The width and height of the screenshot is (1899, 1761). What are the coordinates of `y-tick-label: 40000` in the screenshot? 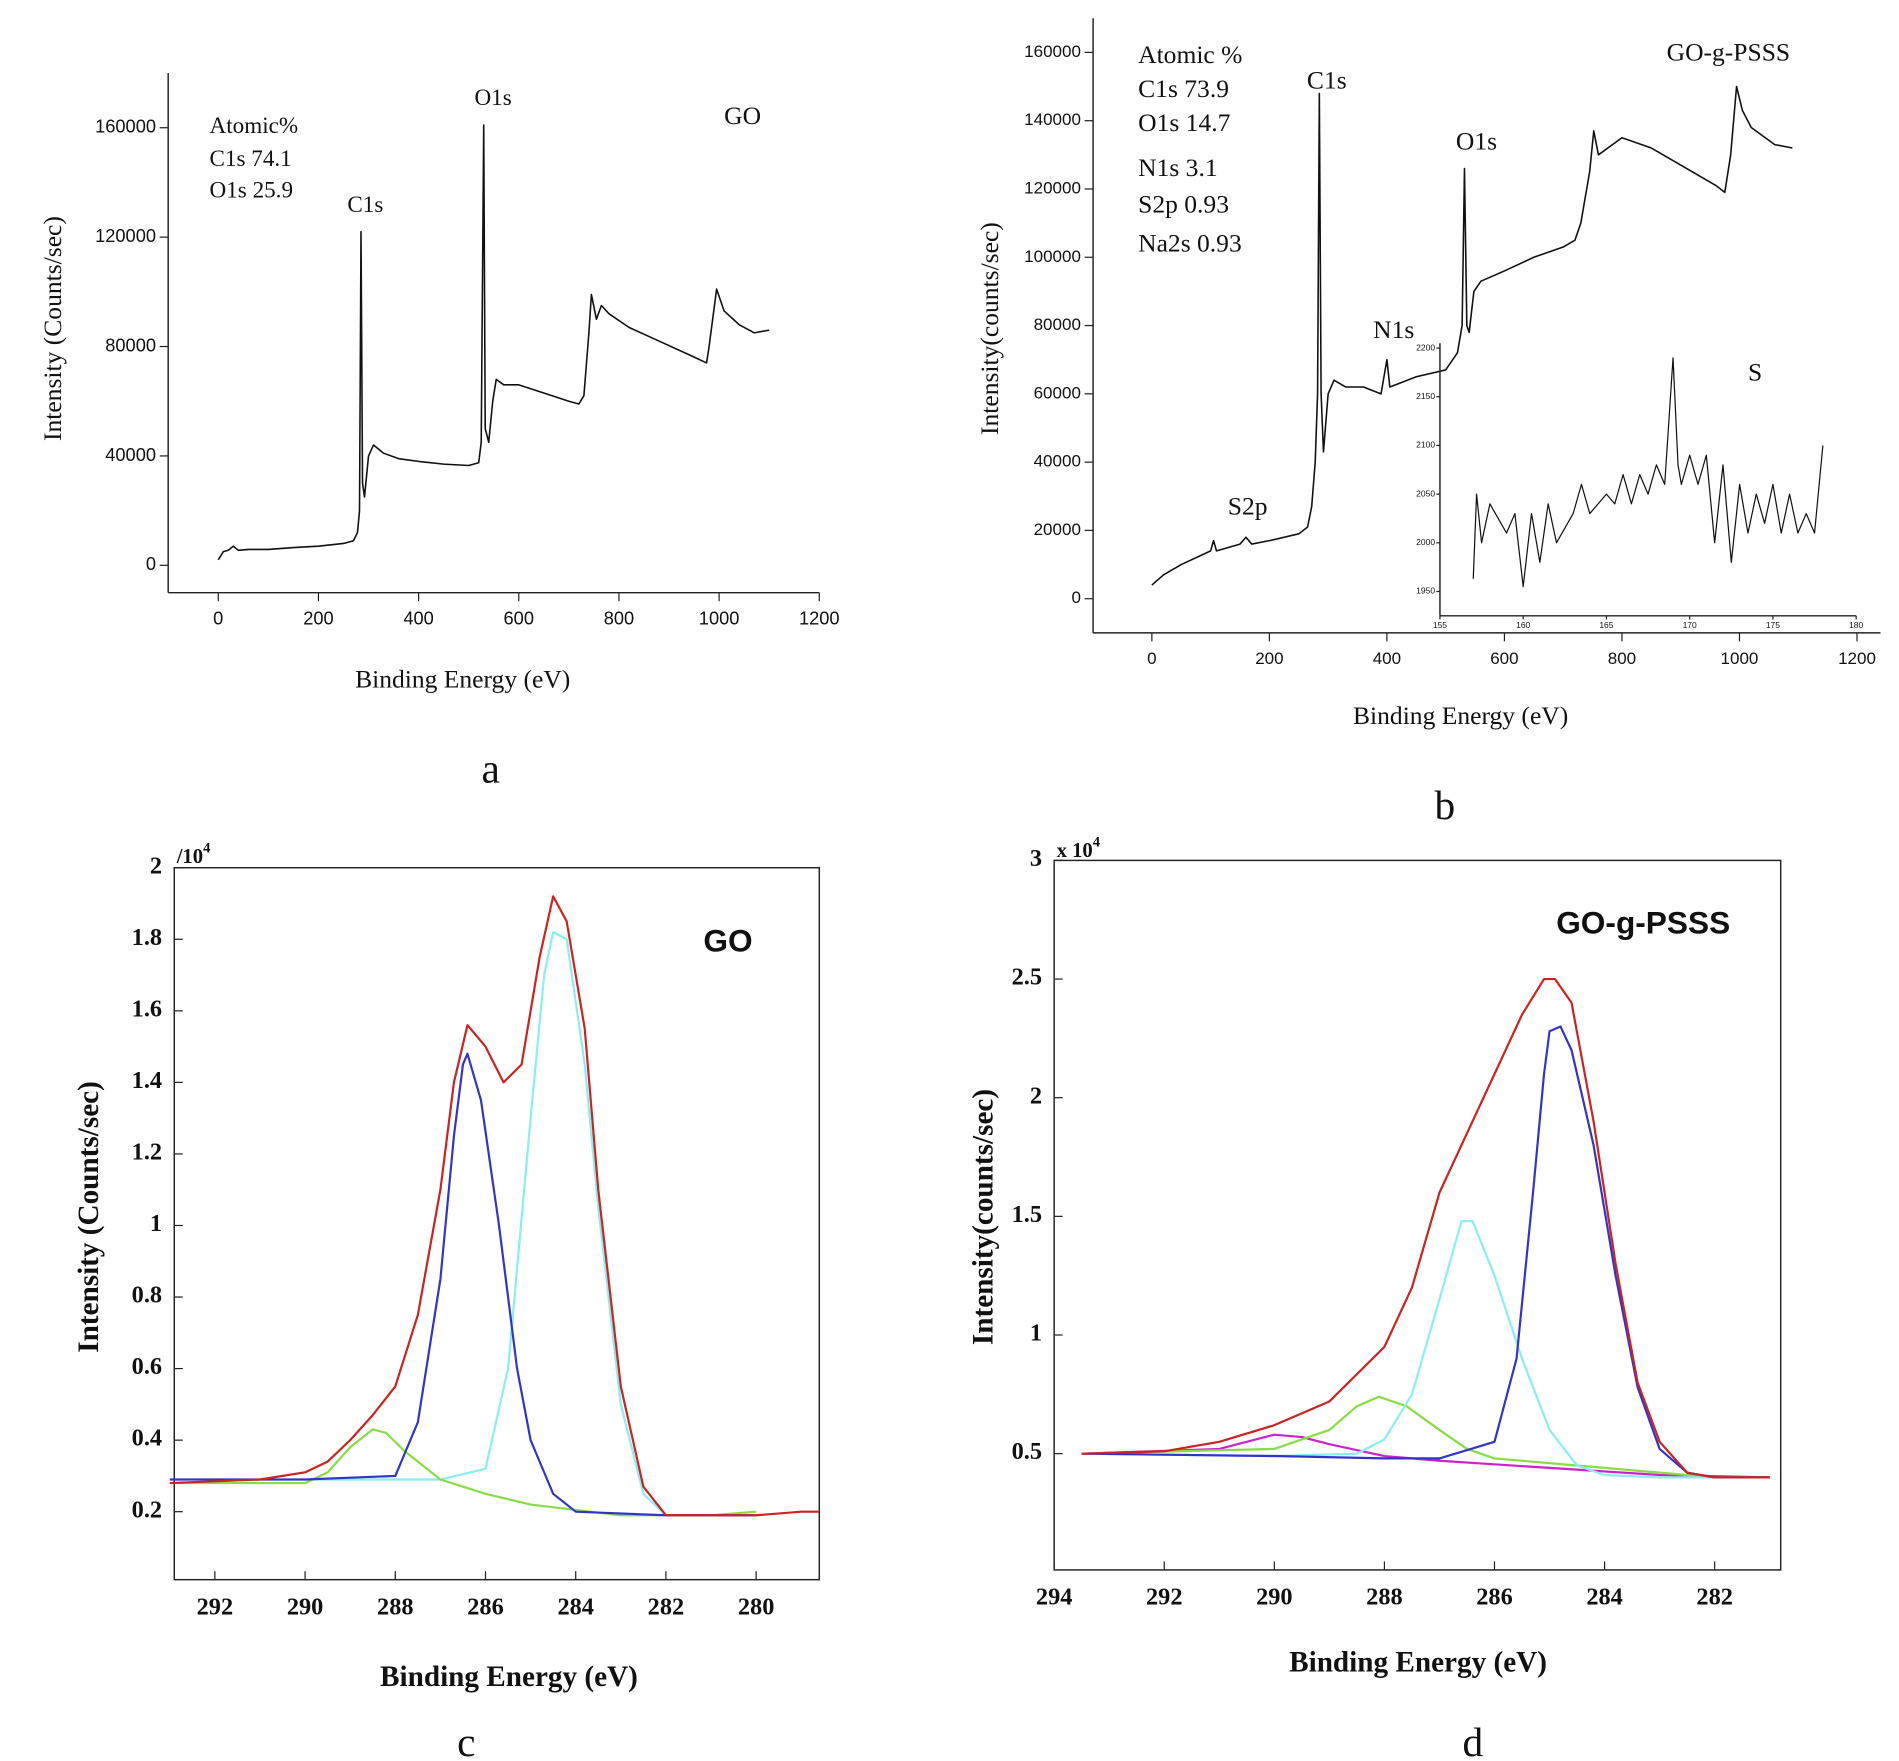 It's located at (130, 454).